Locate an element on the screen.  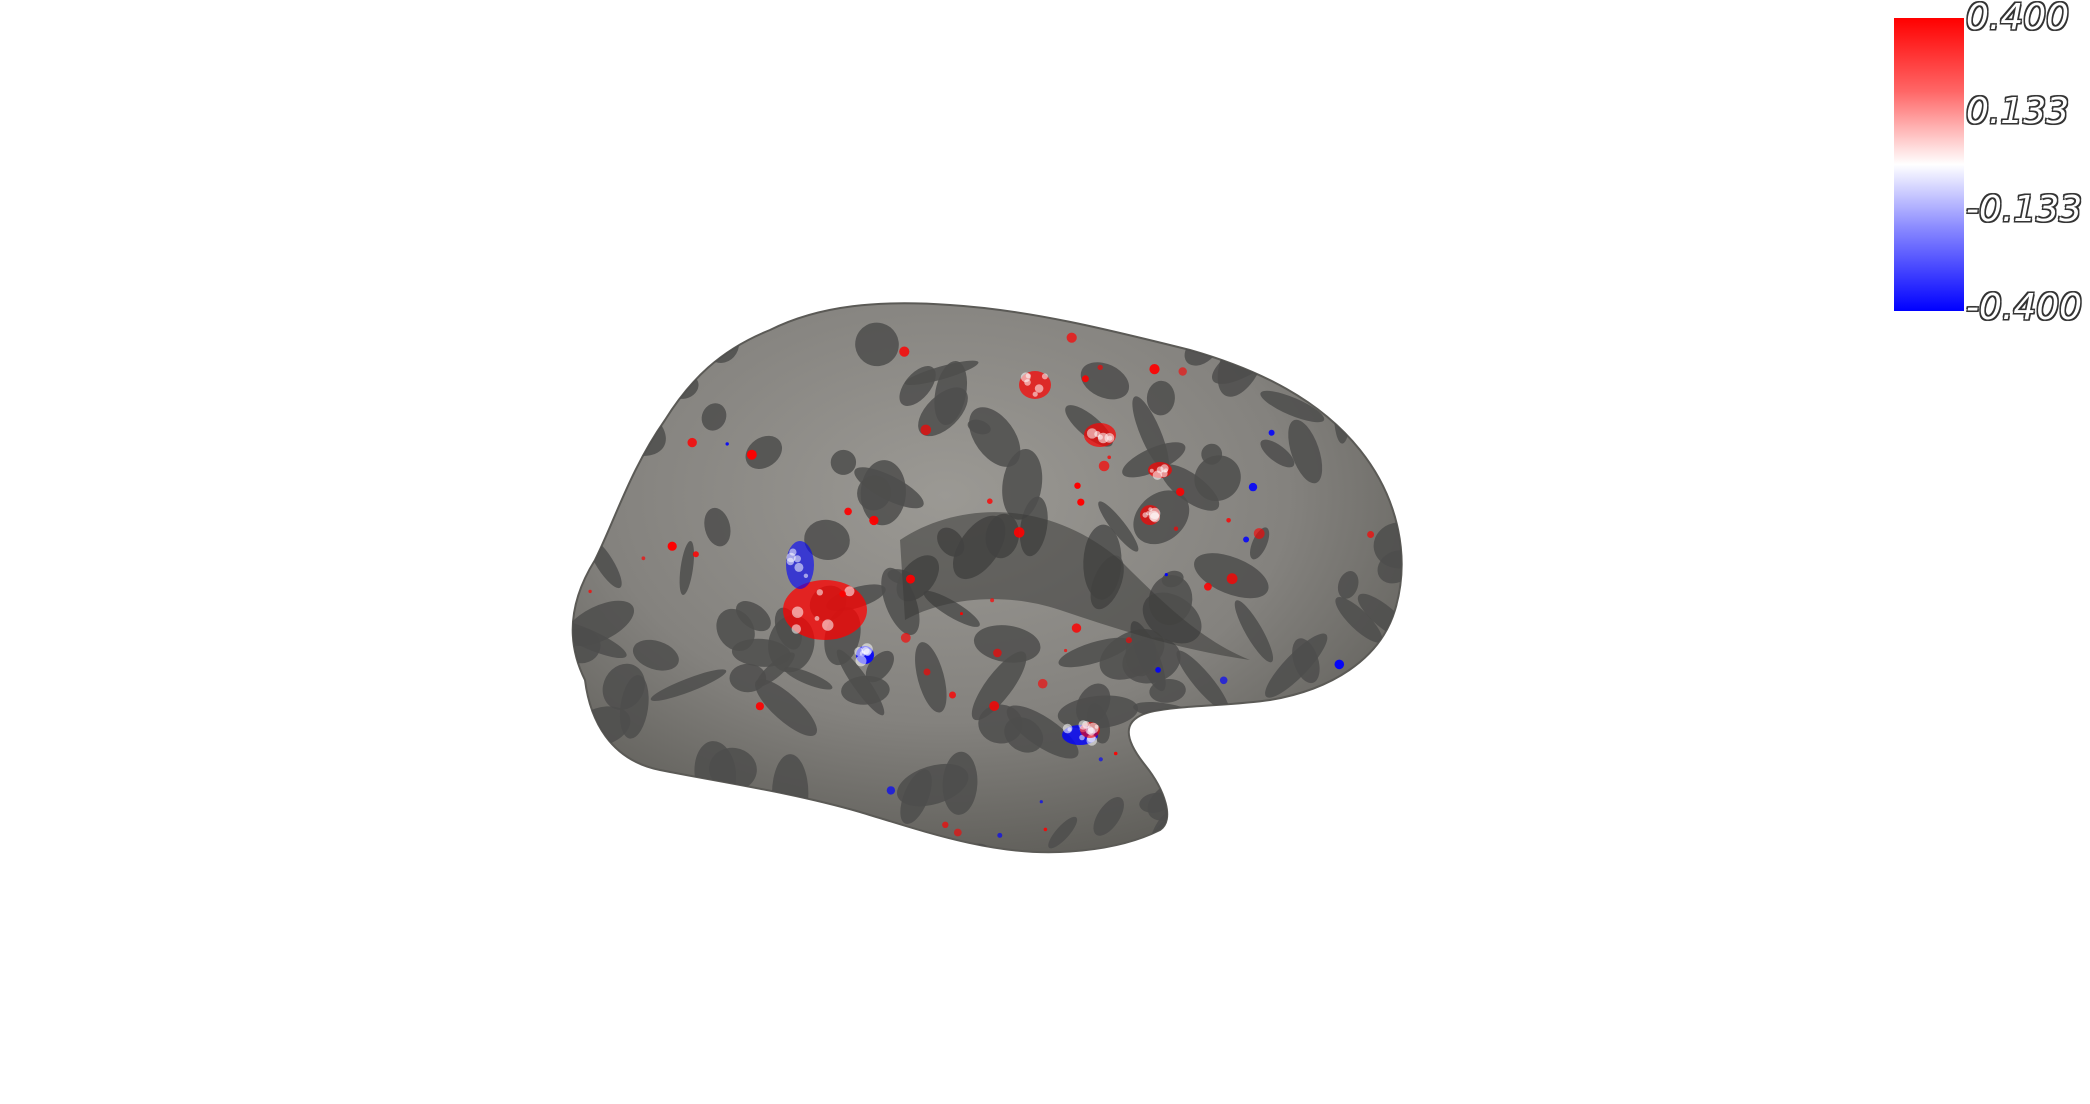
colorbar-min-label: -0.400 is located at coordinates (2024, 307).